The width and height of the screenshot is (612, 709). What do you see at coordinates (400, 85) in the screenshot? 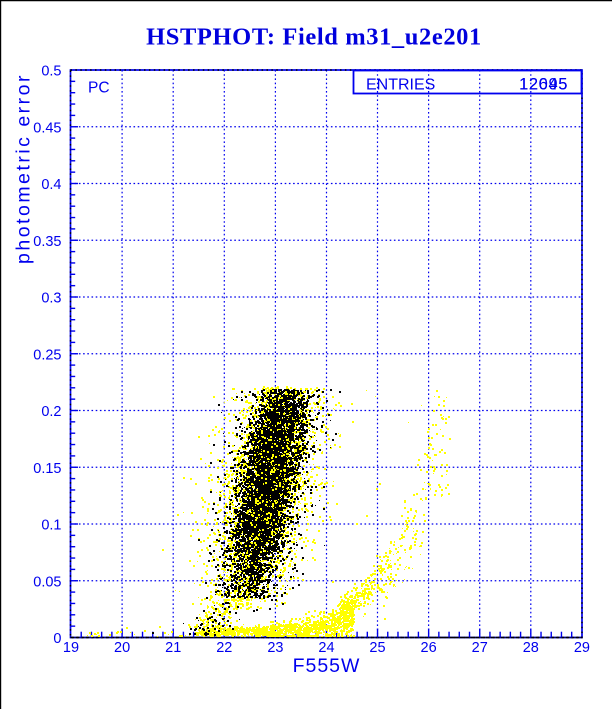
I see `svg-text: ENTRIES` at bounding box center [400, 85].